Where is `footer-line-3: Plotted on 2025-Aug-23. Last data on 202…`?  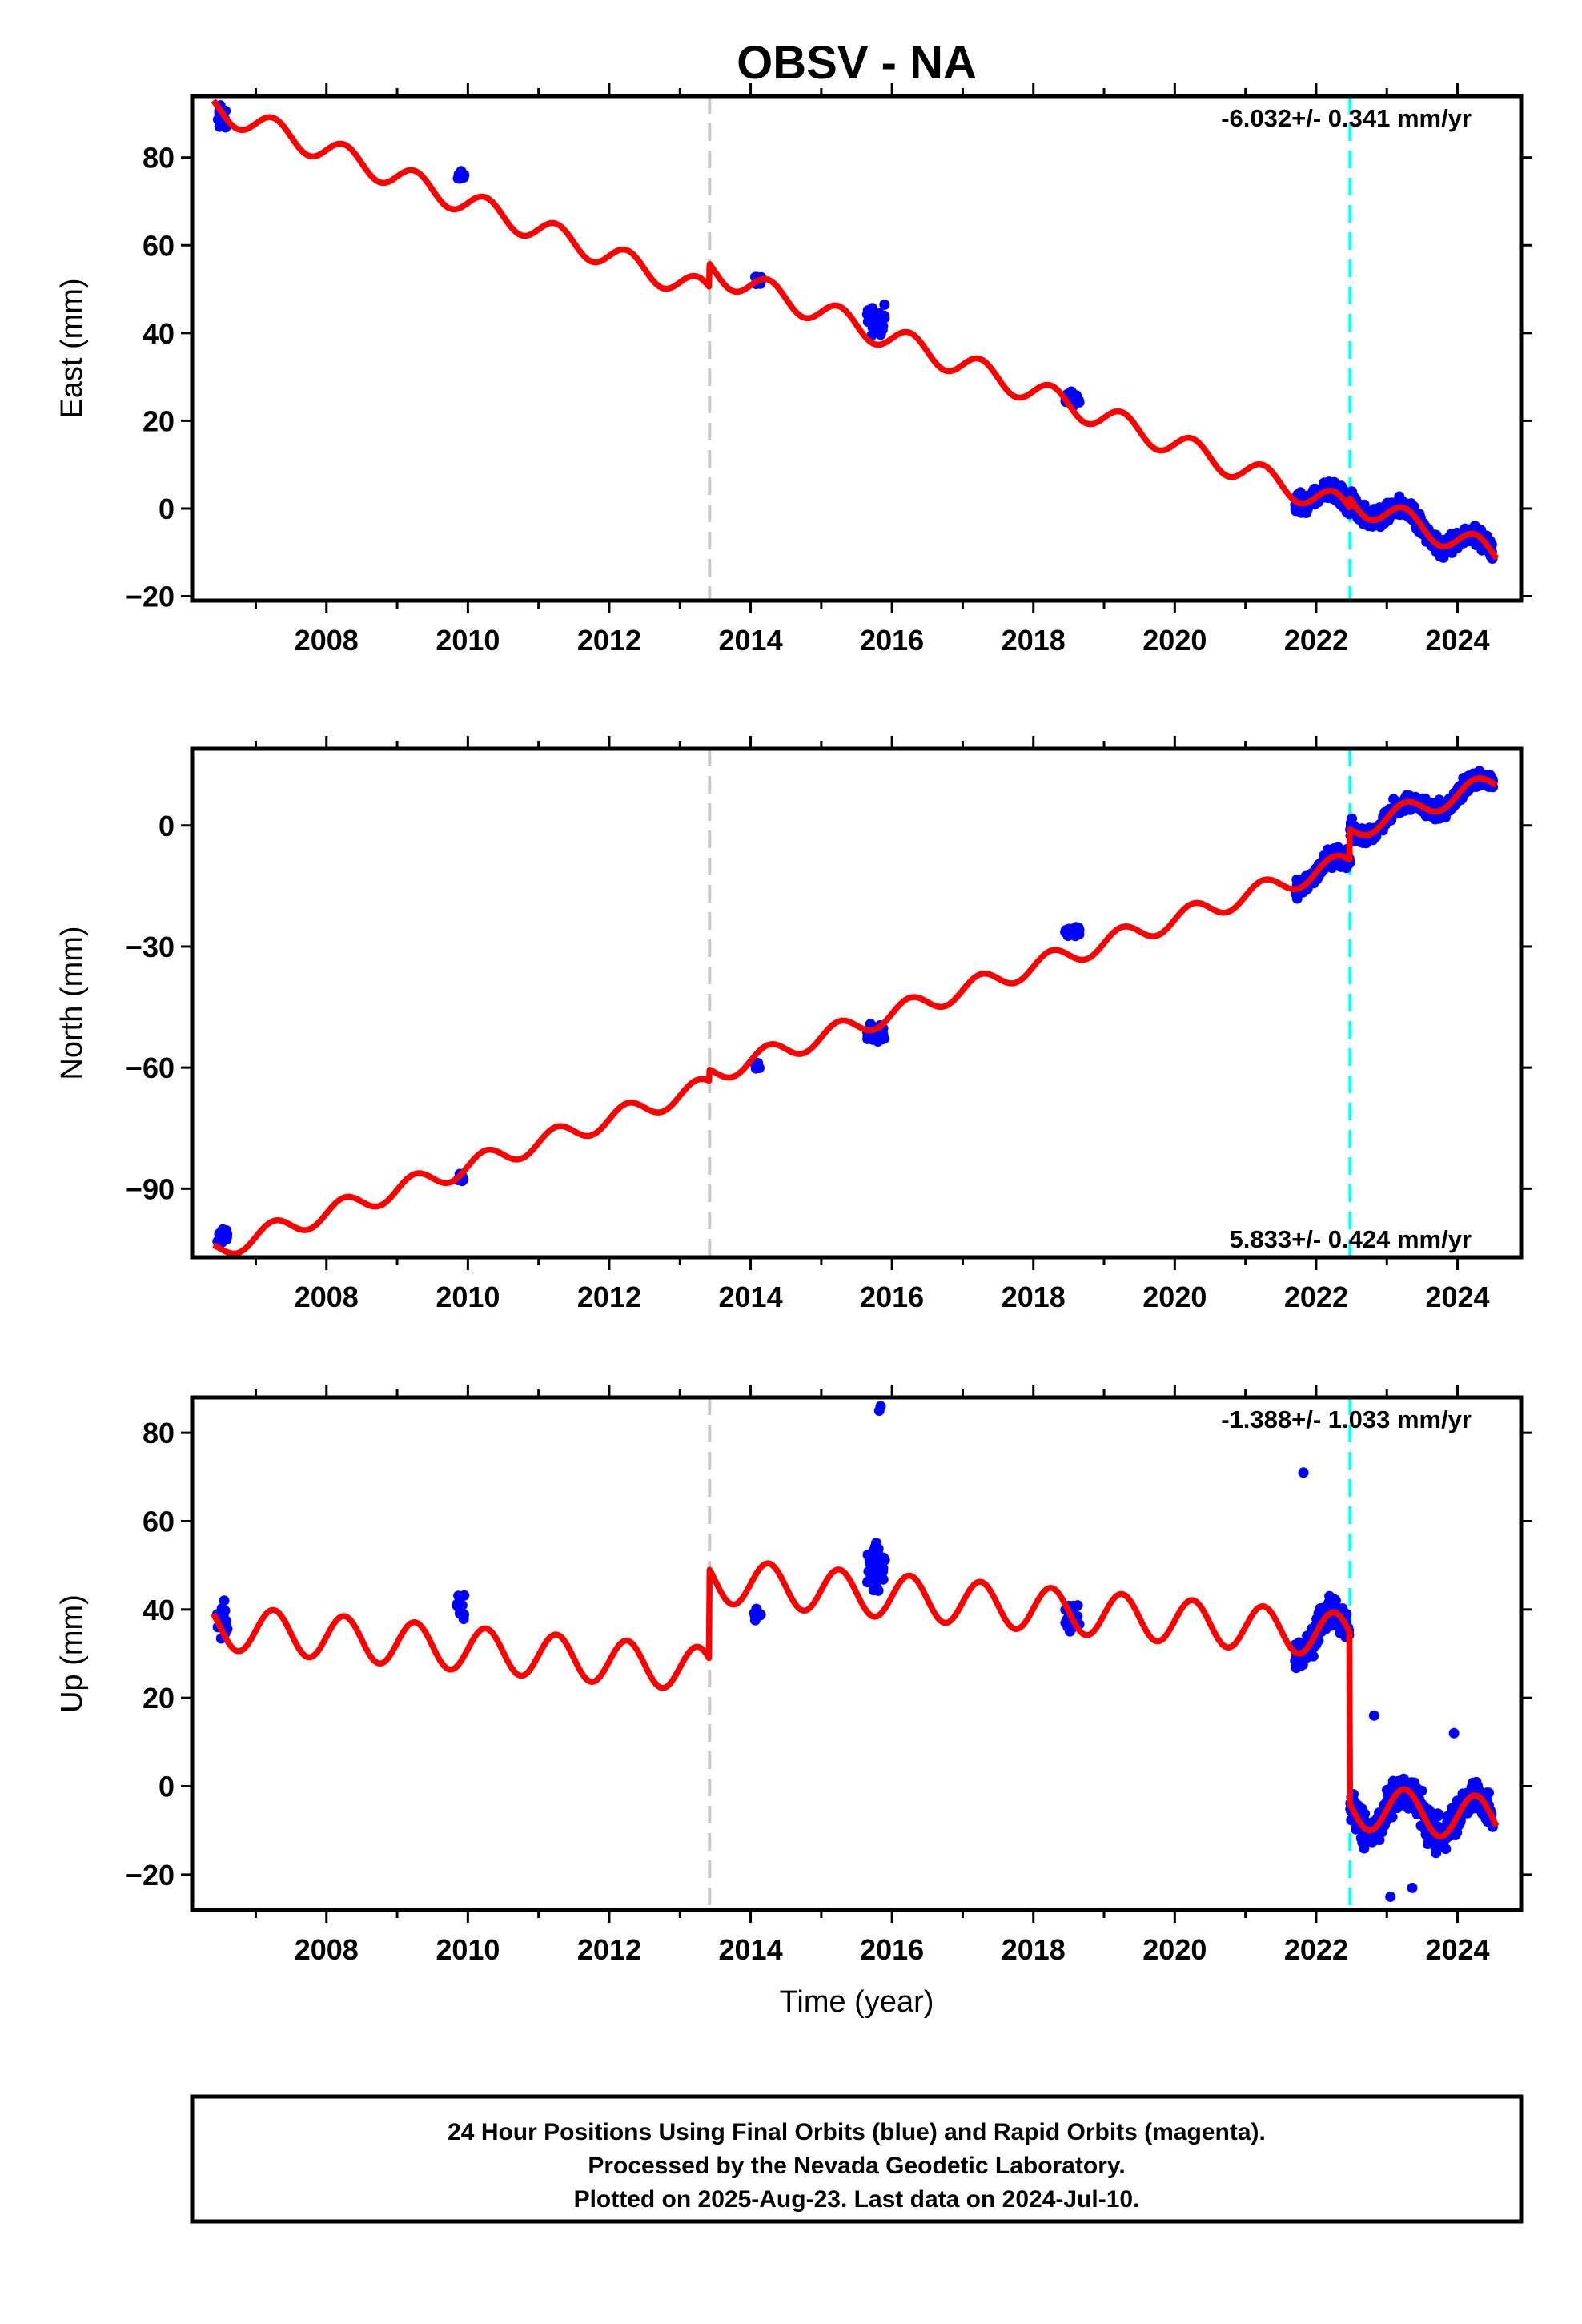
footer-line-3: Plotted on 2025-Aug-23. Last data on 202… is located at coordinates (857, 2199).